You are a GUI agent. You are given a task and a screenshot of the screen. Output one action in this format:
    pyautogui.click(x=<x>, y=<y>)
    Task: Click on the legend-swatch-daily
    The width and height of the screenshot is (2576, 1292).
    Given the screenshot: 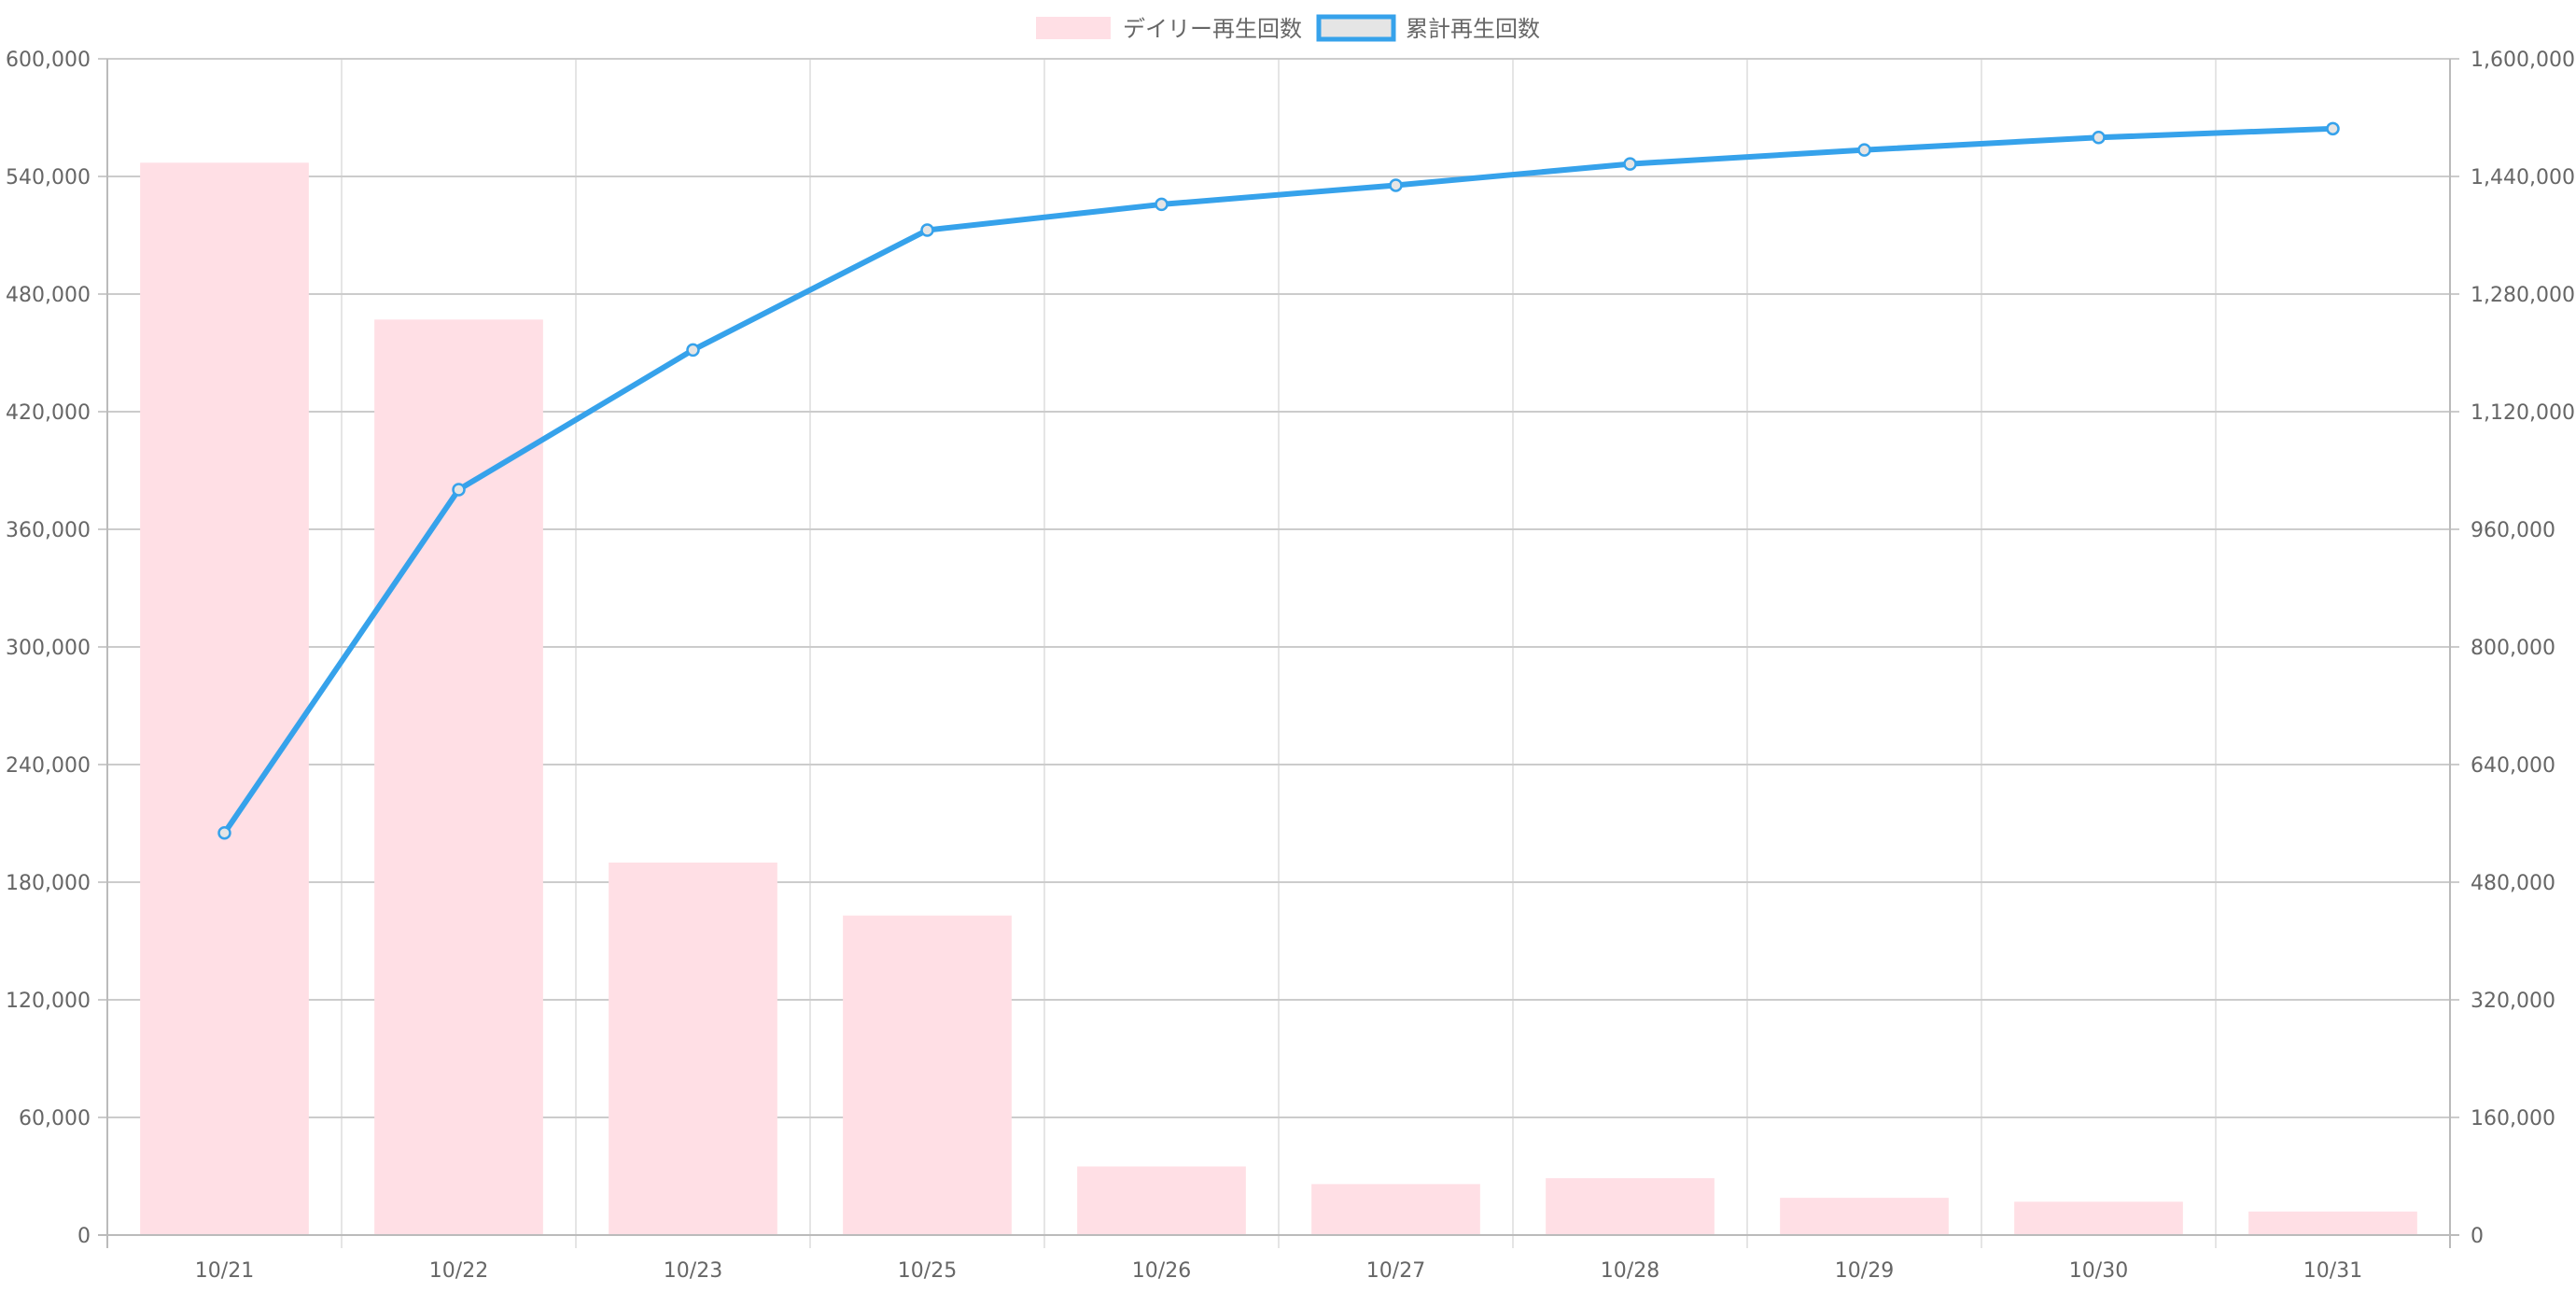 What is the action you would take?
    pyautogui.click(x=1073, y=28)
    